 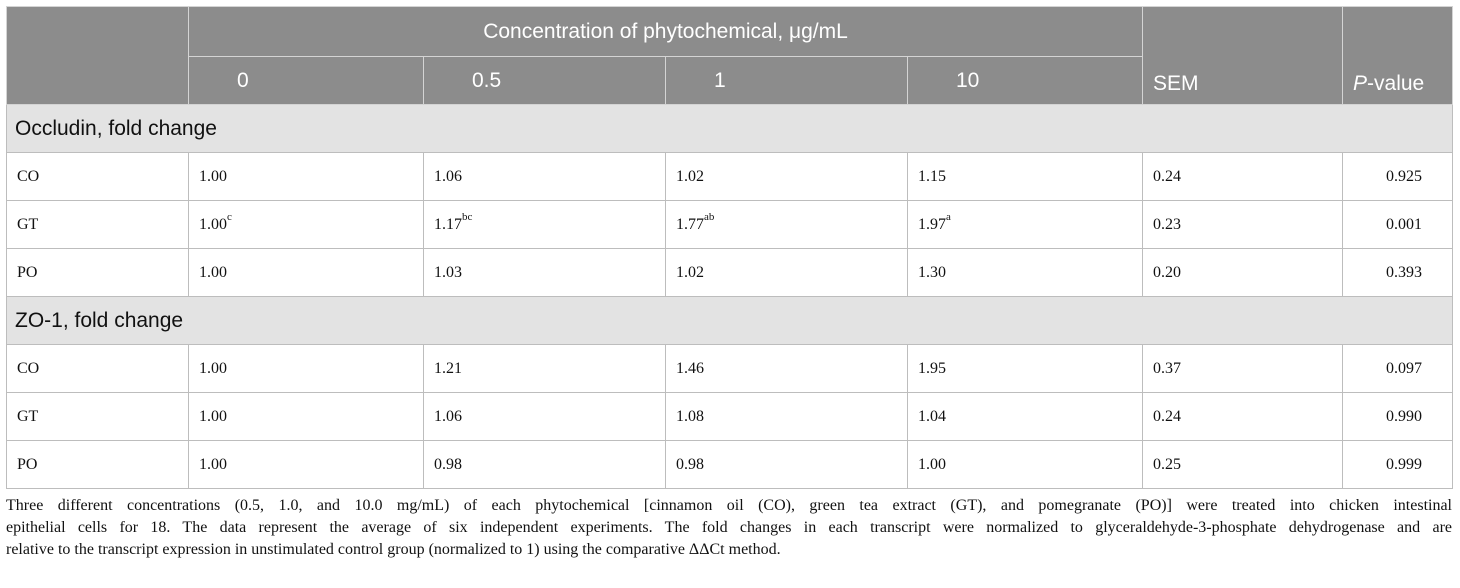 I want to click on group-title: Occludin, fold change, so click(x=729, y=128).